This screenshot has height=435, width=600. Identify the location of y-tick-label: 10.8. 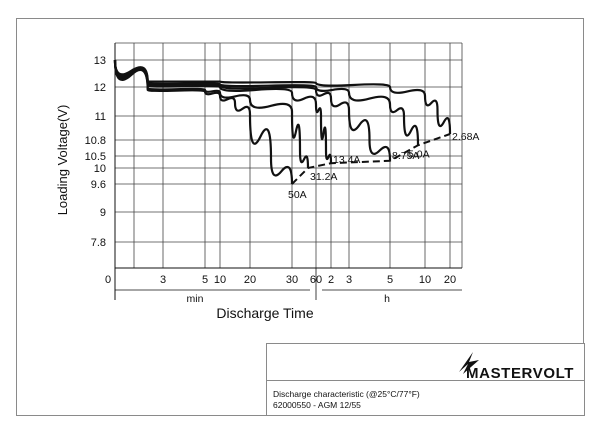
(95, 141).